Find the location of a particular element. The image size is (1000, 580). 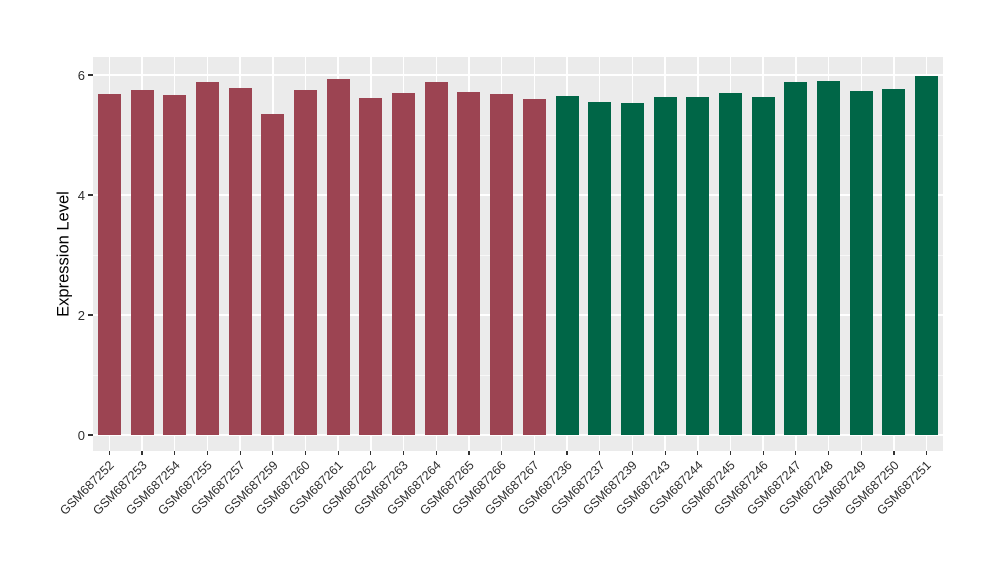

y-tick-label: 0 is located at coordinates (81, 435).